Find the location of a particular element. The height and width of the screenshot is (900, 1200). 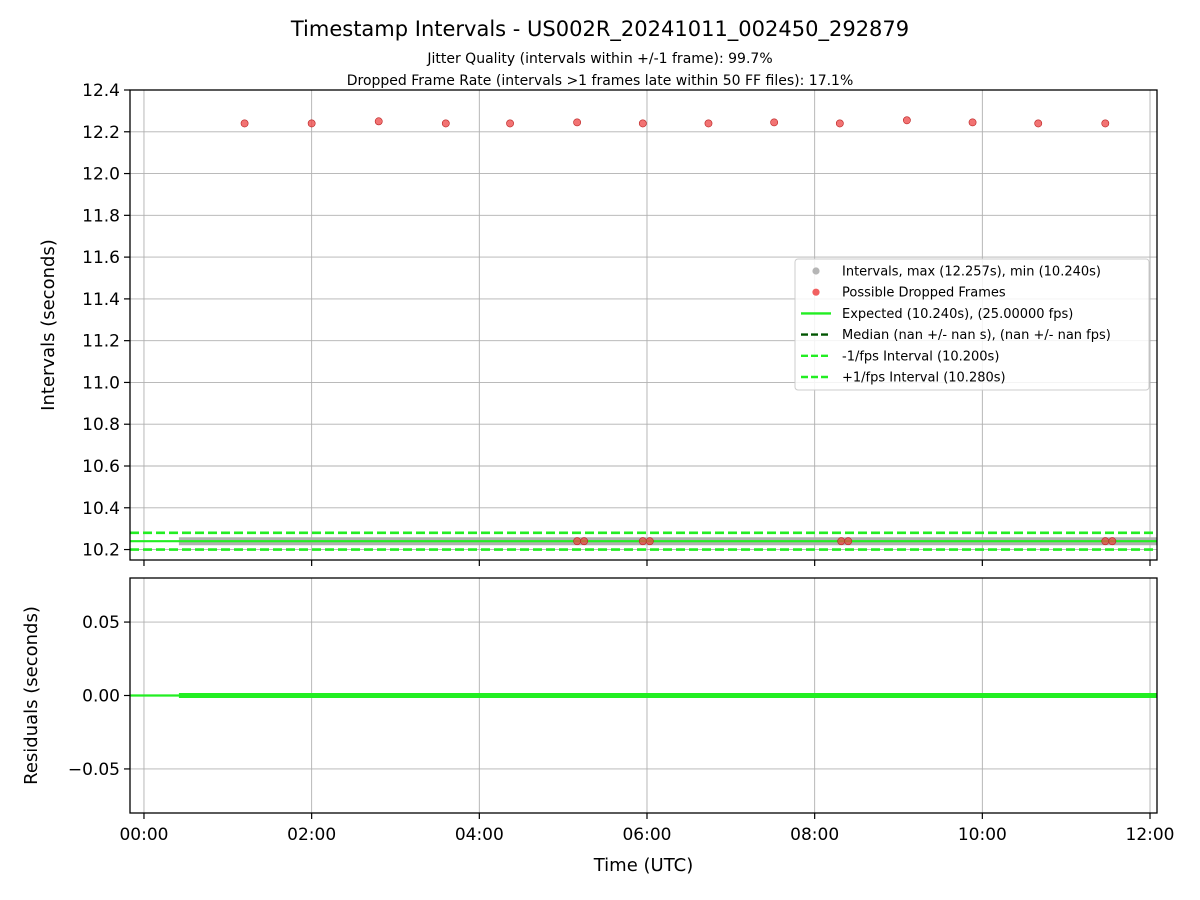

residuals-y-axis-label: Residuals (seconds) is located at coordinates (31, 695).